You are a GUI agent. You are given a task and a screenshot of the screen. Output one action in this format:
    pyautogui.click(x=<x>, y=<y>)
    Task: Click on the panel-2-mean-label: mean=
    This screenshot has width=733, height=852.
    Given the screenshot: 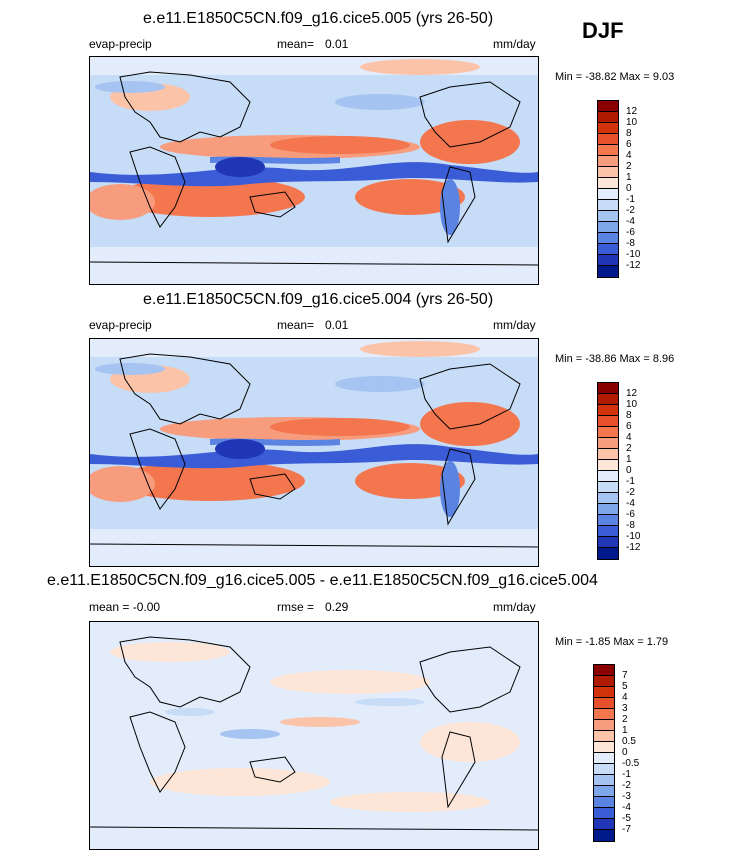 What is the action you would take?
    pyautogui.click(x=296, y=325)
    